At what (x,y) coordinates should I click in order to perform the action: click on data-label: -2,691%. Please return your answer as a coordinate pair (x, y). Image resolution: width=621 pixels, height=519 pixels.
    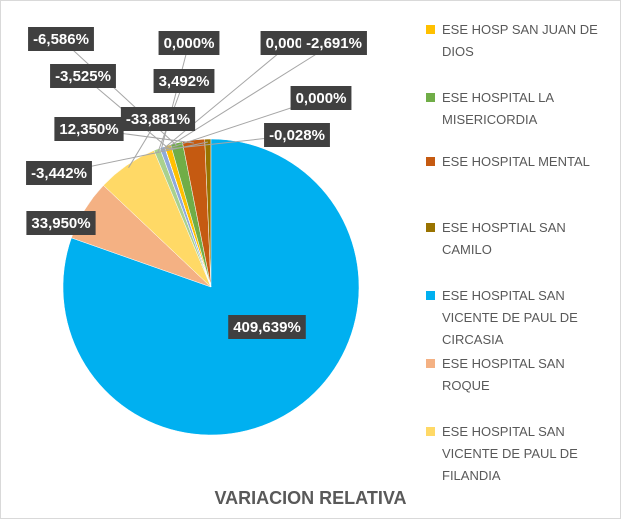
    Looking at the image, I should click on (334, 43).